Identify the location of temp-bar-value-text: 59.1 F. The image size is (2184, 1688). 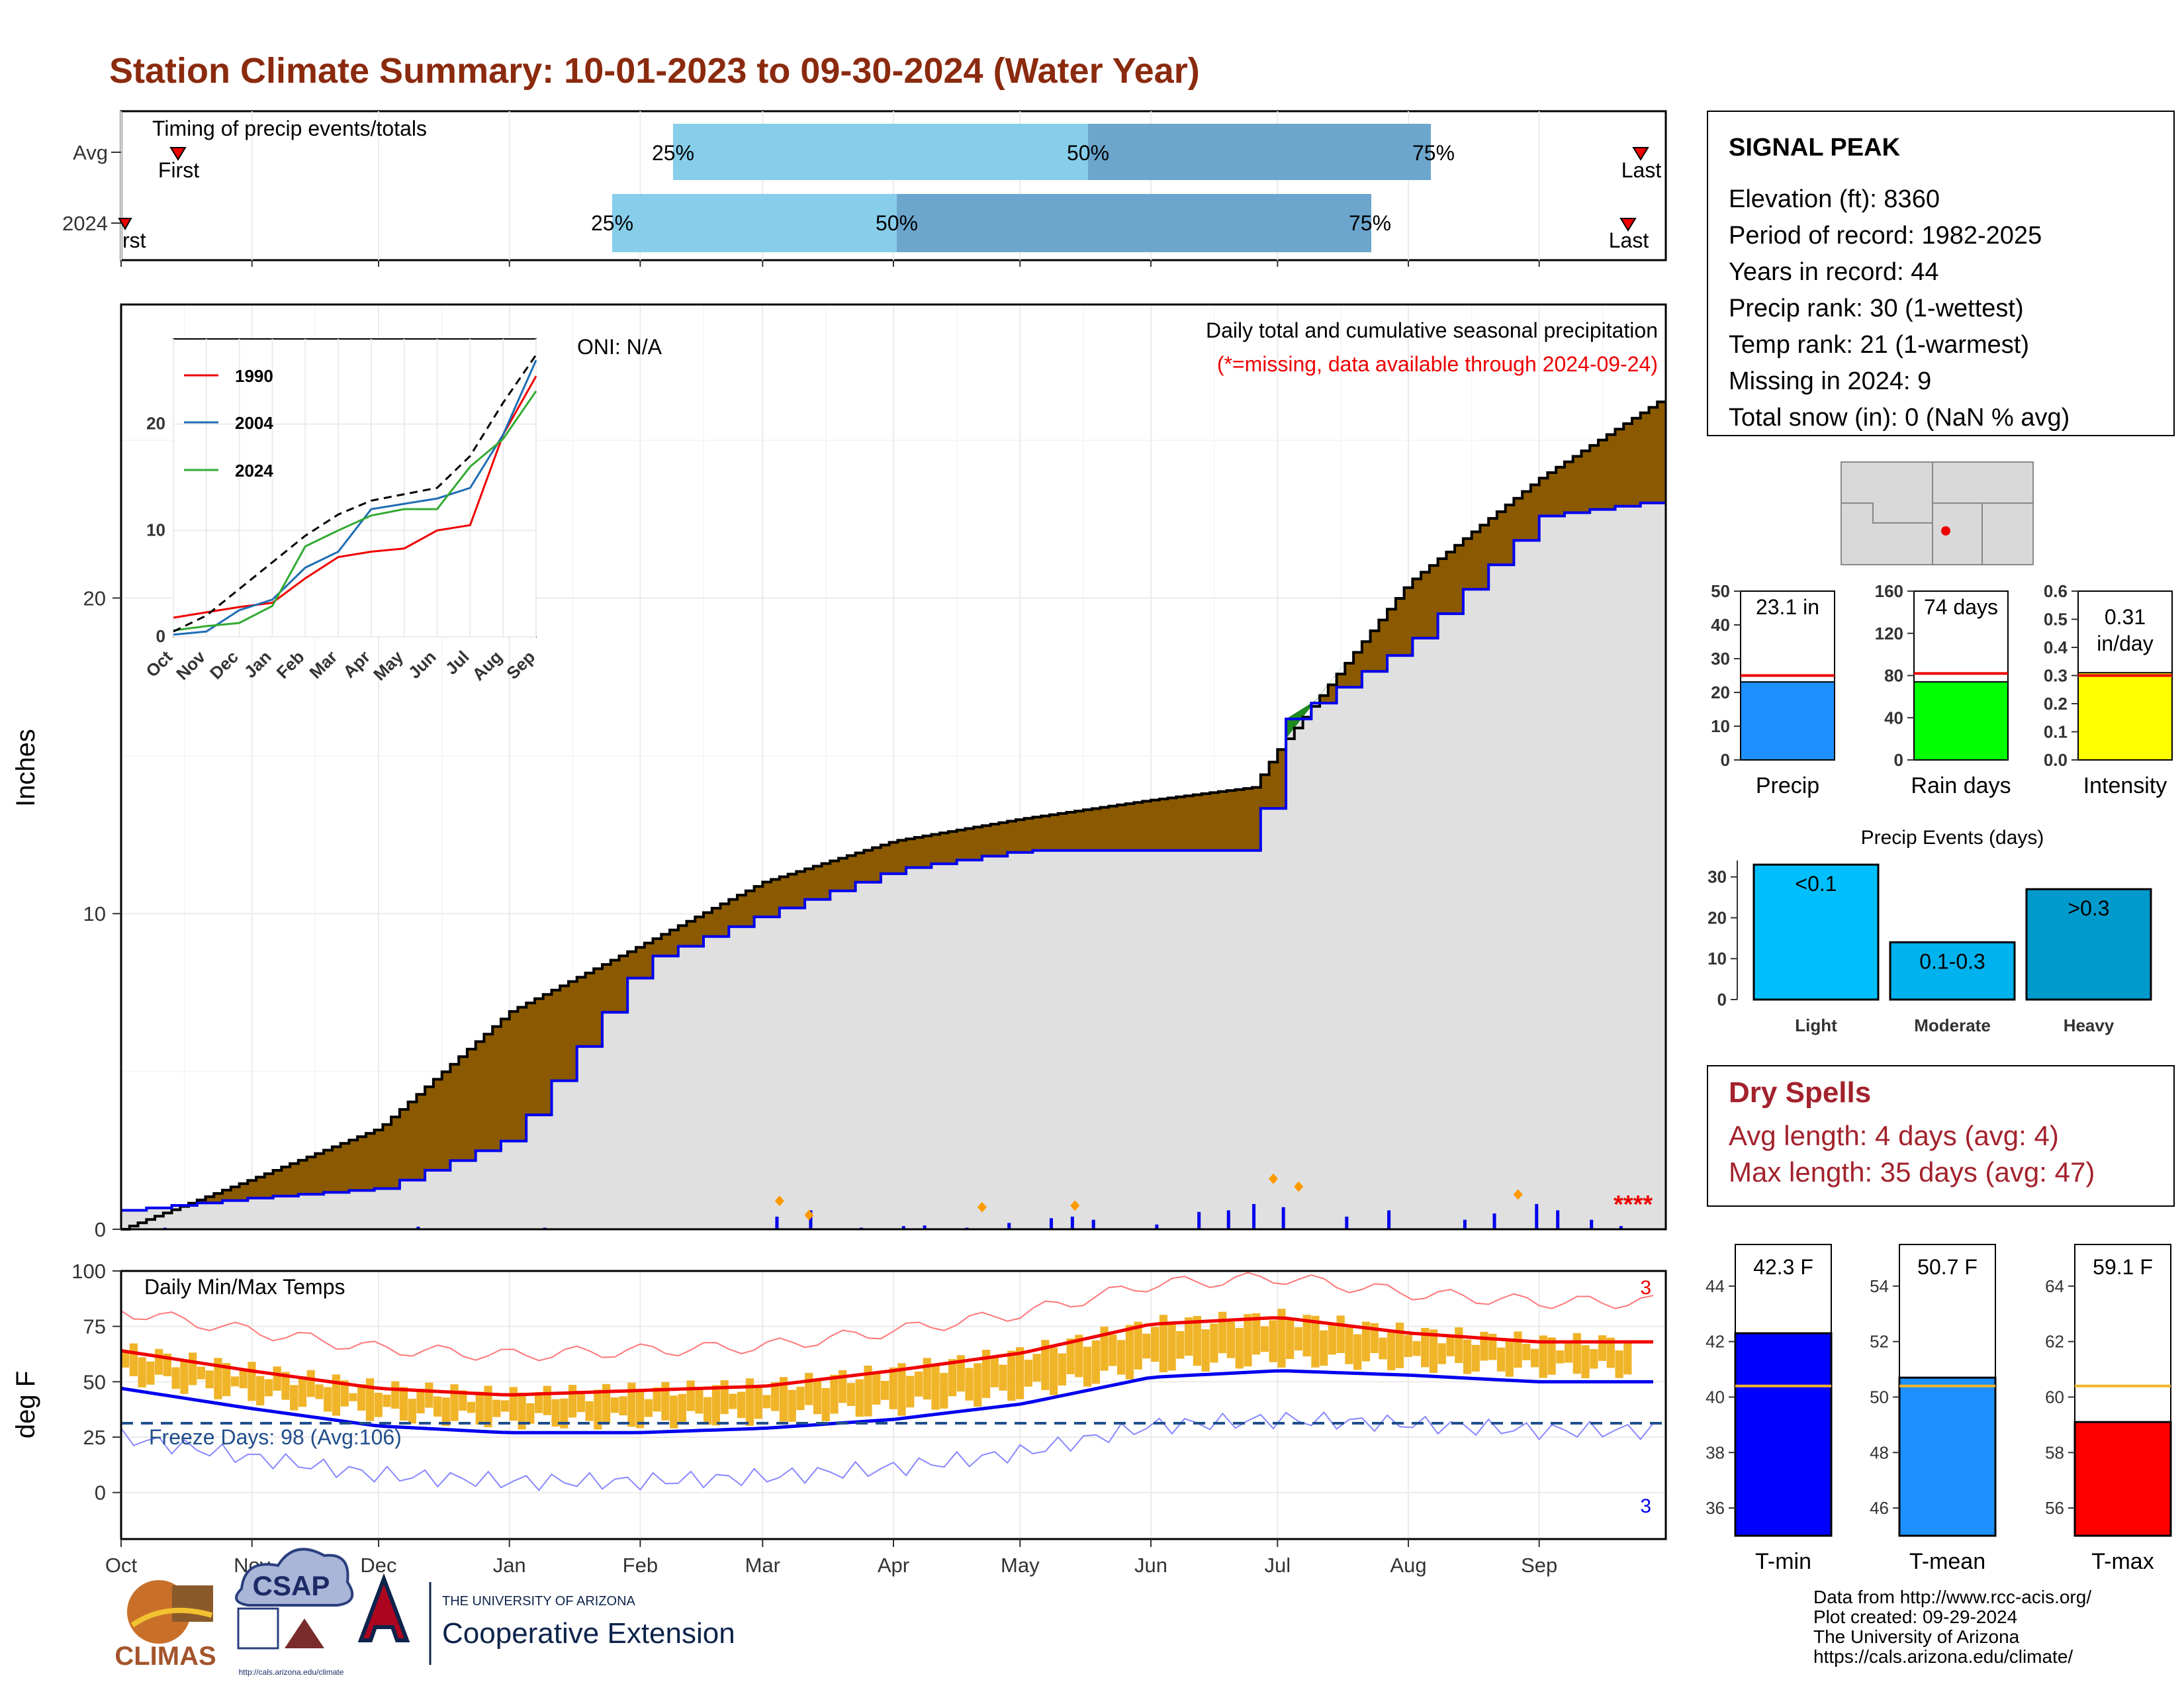
(2123, 1267).